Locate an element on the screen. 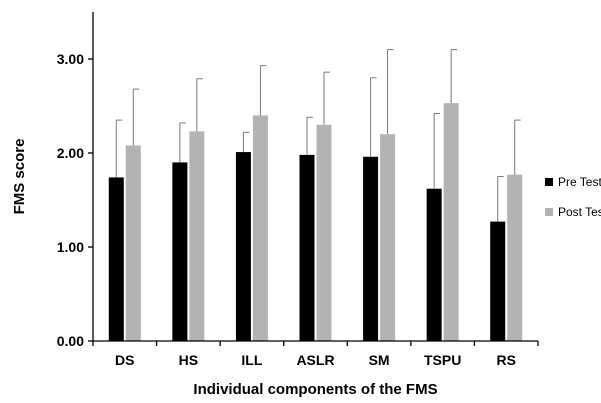  x-tick-label: RS is located at coordinates (505, 360).